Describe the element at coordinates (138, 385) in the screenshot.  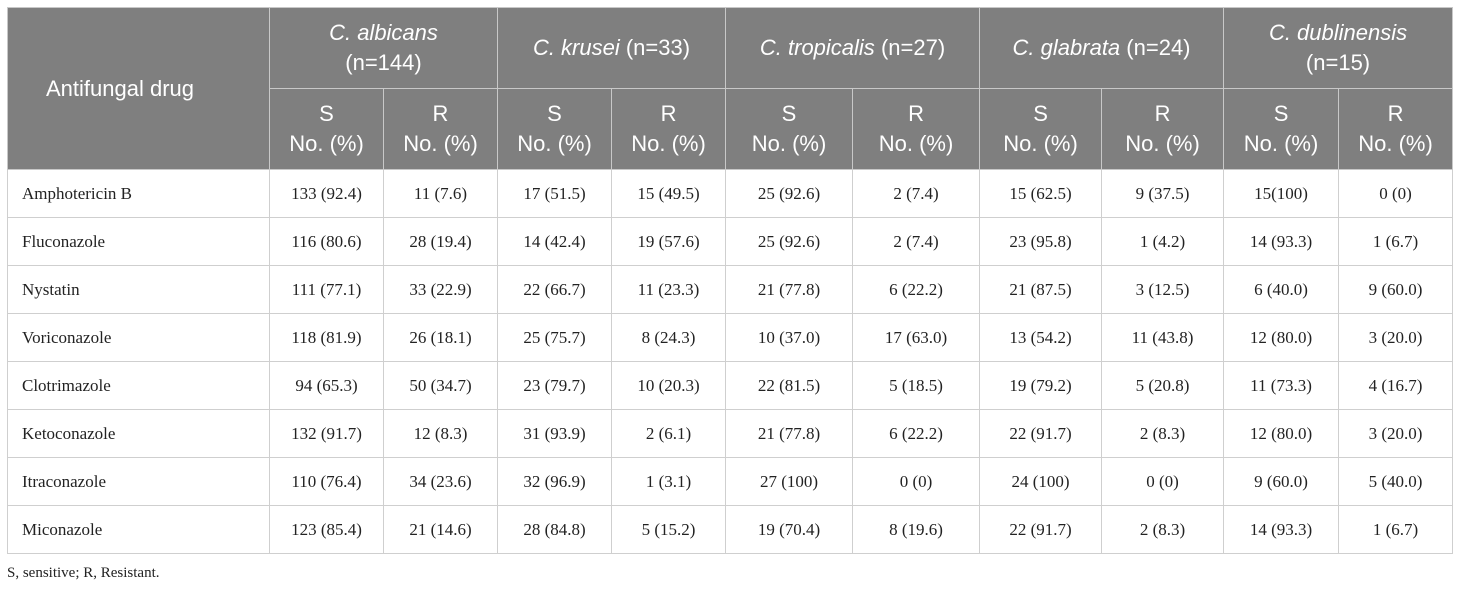
I see `drug-name-cell: Clotrimazole` at that location.